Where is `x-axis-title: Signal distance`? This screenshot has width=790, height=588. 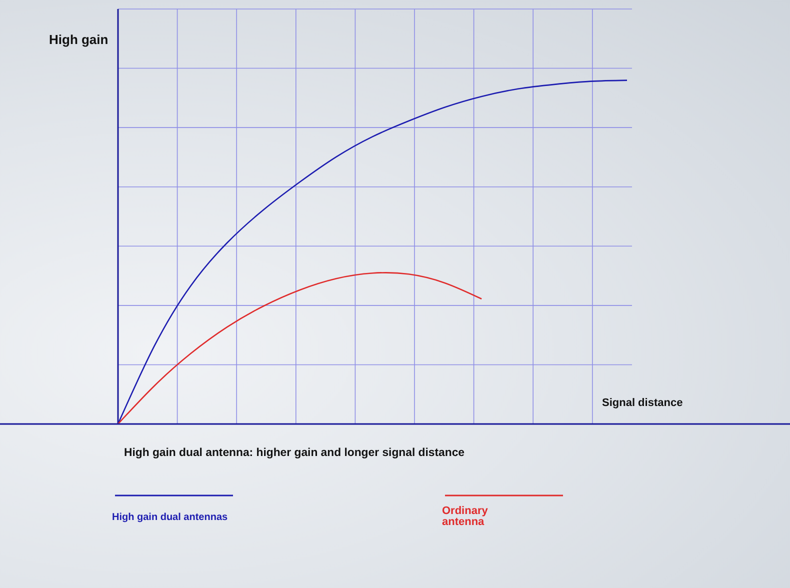 x-axis-title: Signal distance is located at coordinates (642, 403).